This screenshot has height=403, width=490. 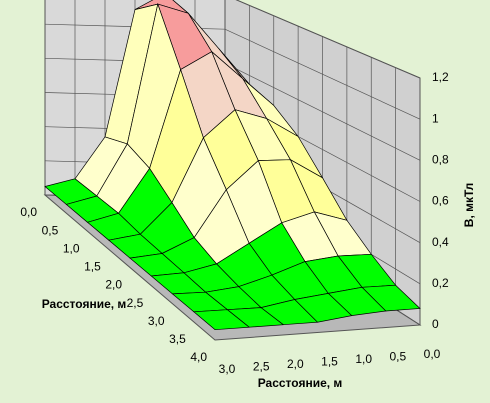 I want to click on z-tick-label: 0,2, so click(x=440, y=283).